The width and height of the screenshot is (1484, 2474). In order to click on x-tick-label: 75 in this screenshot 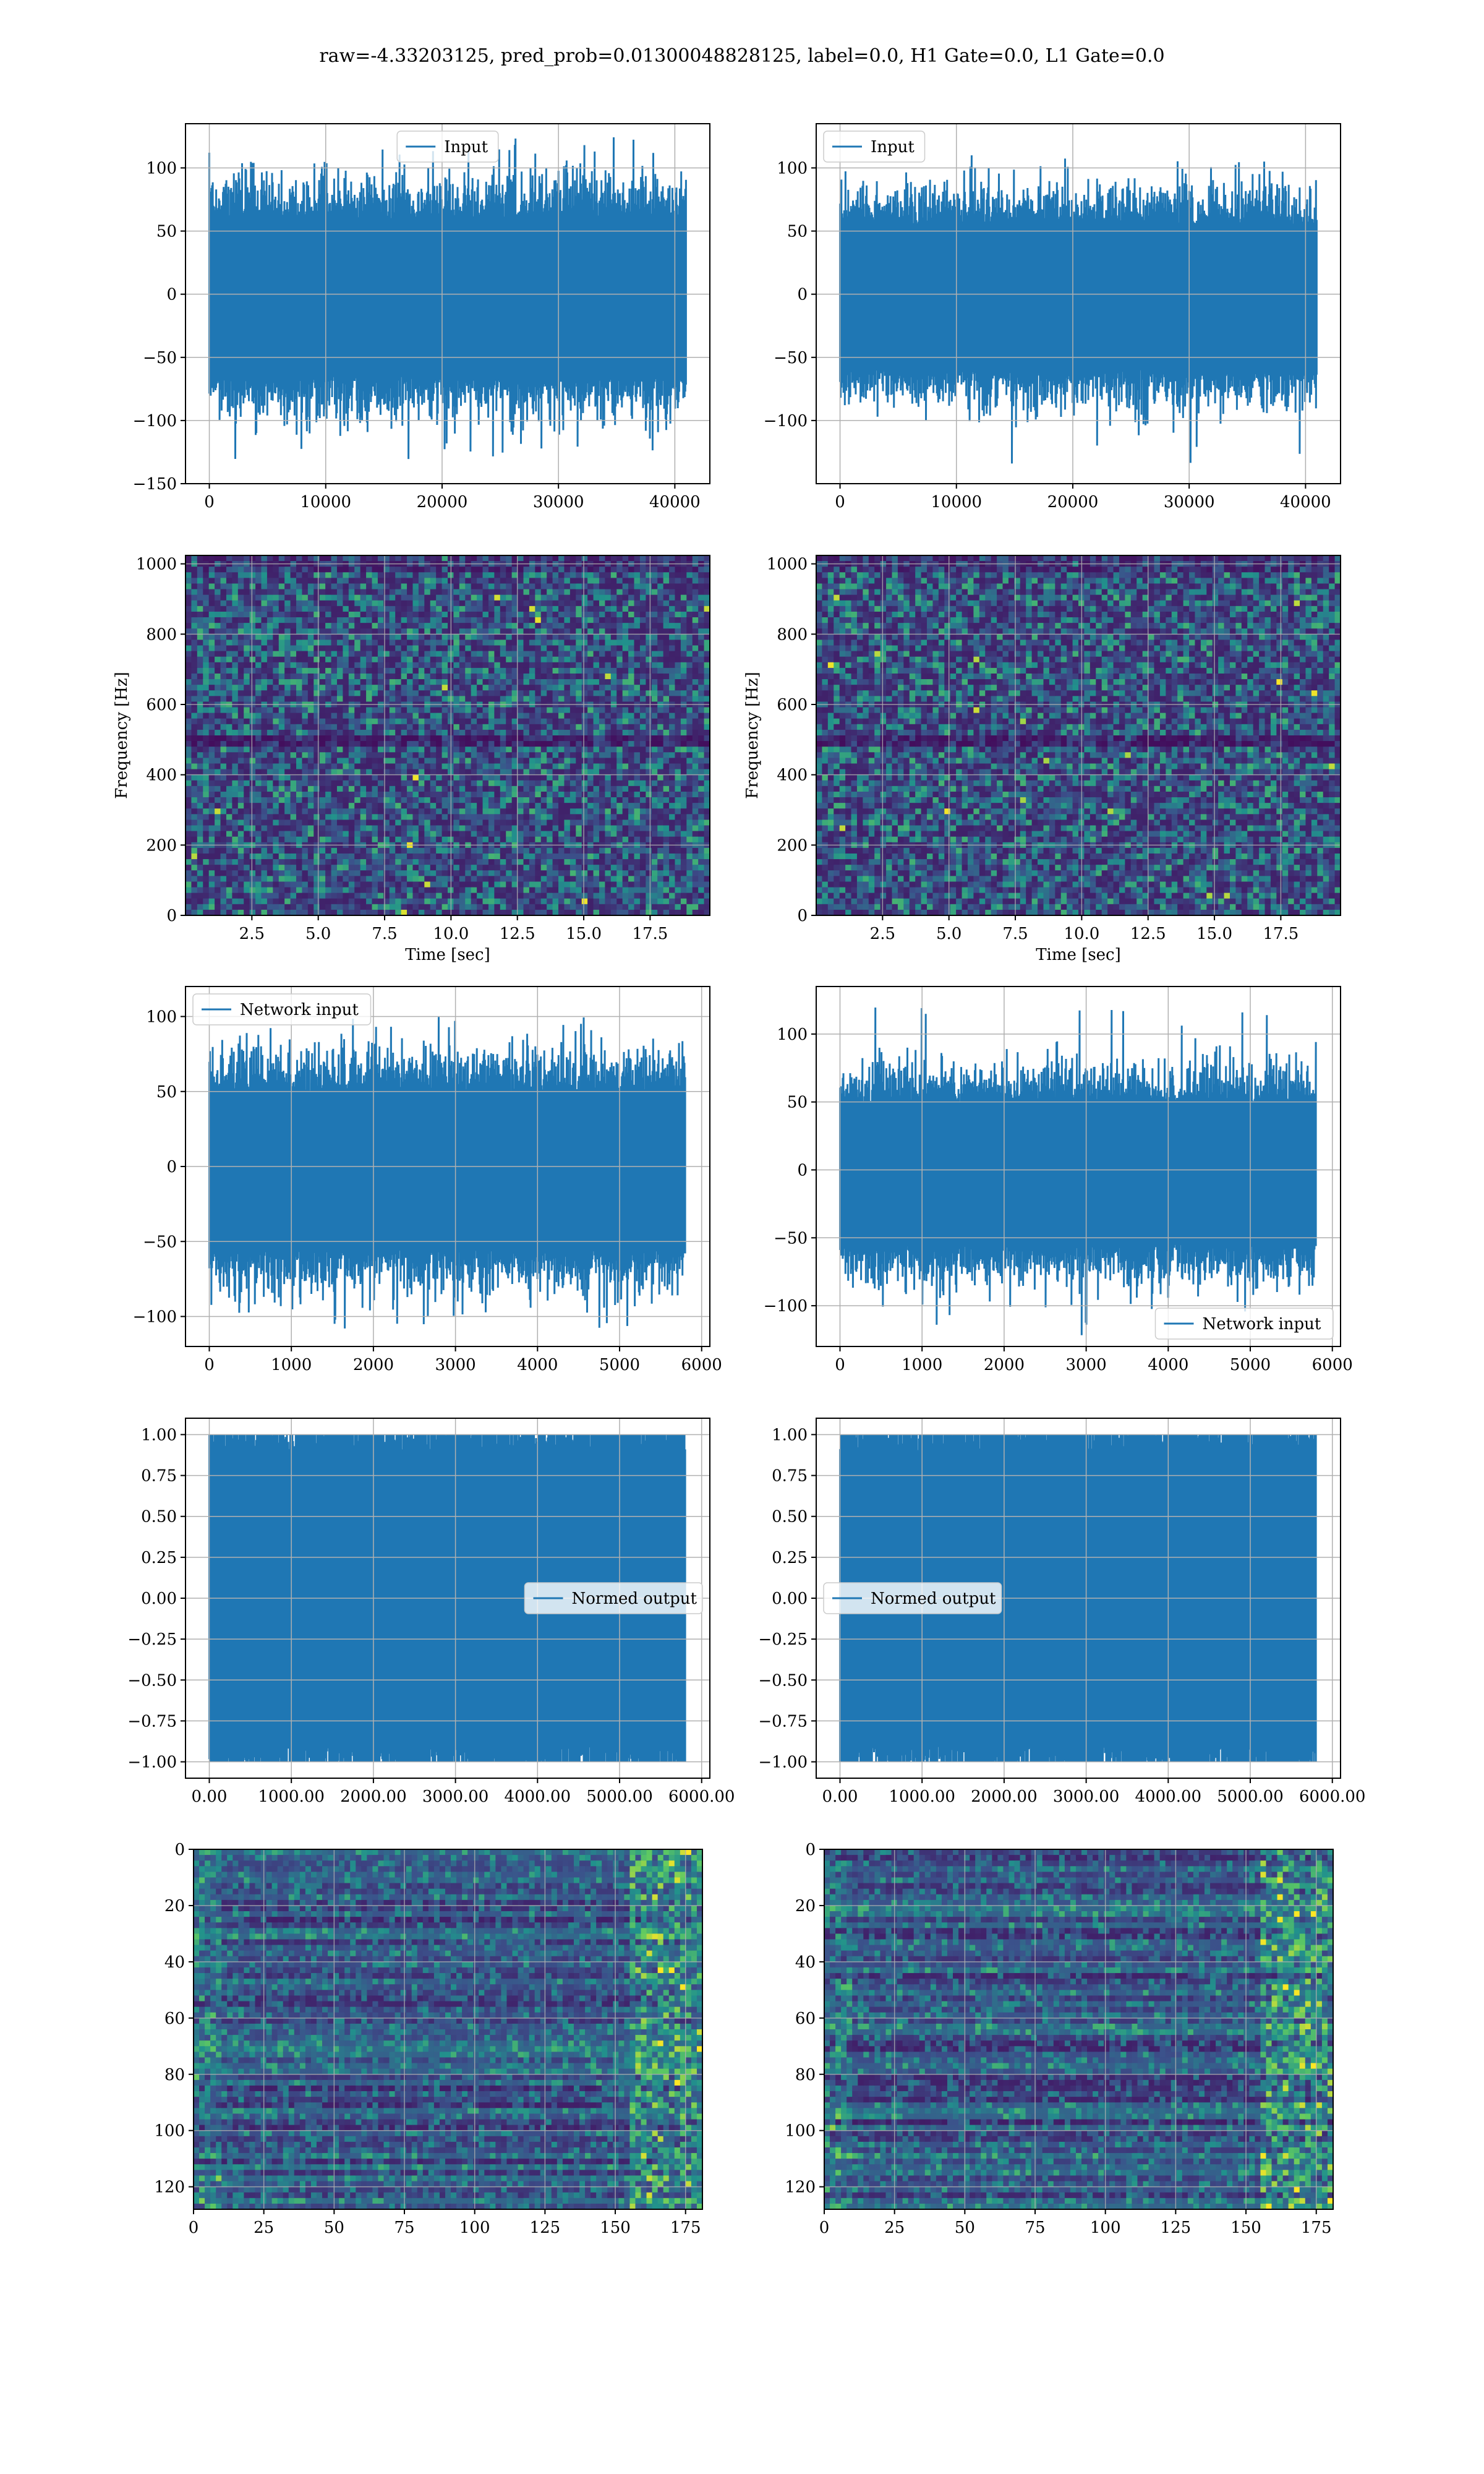, I will do `click(1035, 2228)`.